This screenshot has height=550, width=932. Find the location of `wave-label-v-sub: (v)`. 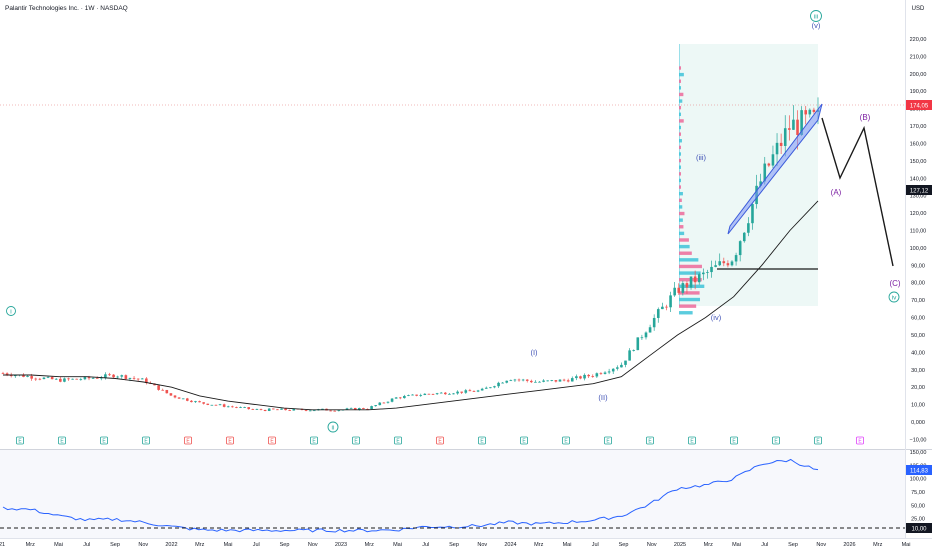

wave-label-v-sub: (v) is located at coordinates (816, 25).